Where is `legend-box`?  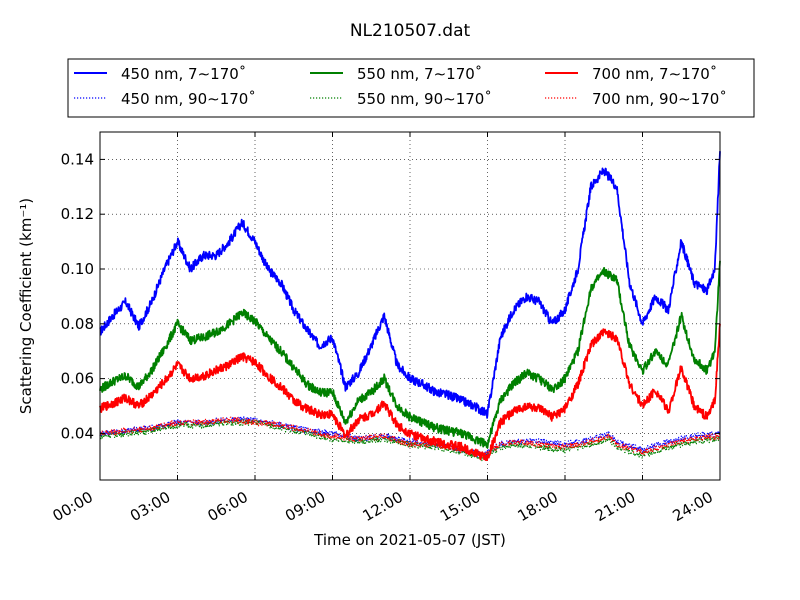 legend-box is located at coordinates (411, 88).